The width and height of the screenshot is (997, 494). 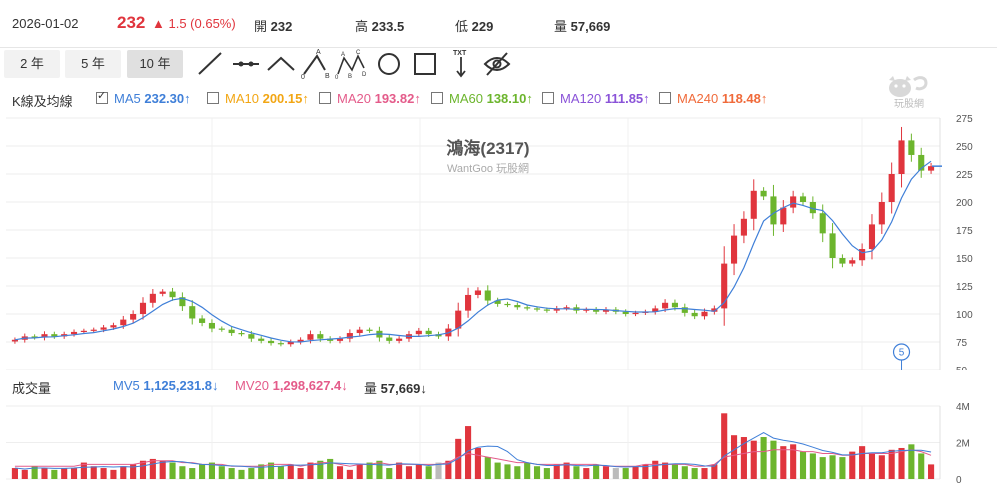 What do you see at coordinates (364, 75) in the screenshot?
I see `svg-text: D` at bounding box center [364, 75].